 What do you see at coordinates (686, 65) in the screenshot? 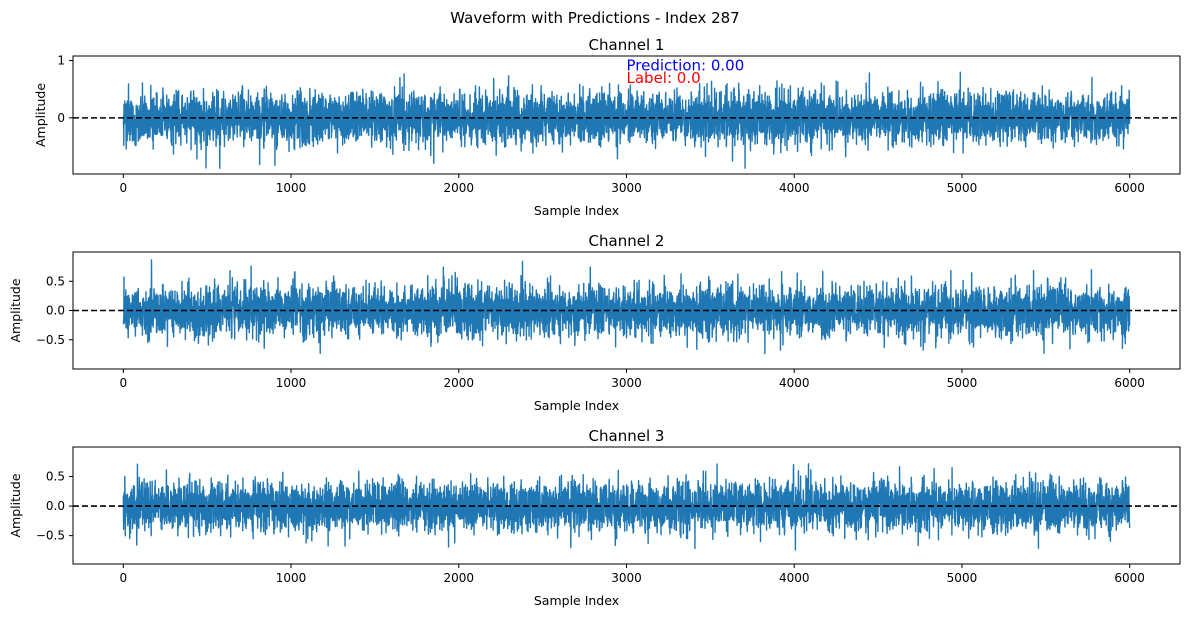
I see `prediction-annotation: Prediction: 0.00` at bounding box center [686, 65].